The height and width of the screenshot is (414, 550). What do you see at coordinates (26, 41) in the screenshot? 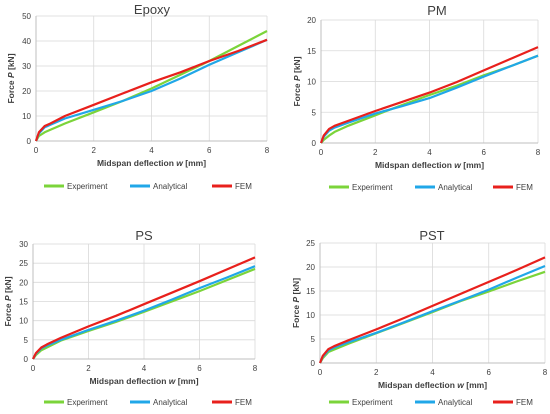
I see `y-tick-label: 40` at bounding box center [26, 41].